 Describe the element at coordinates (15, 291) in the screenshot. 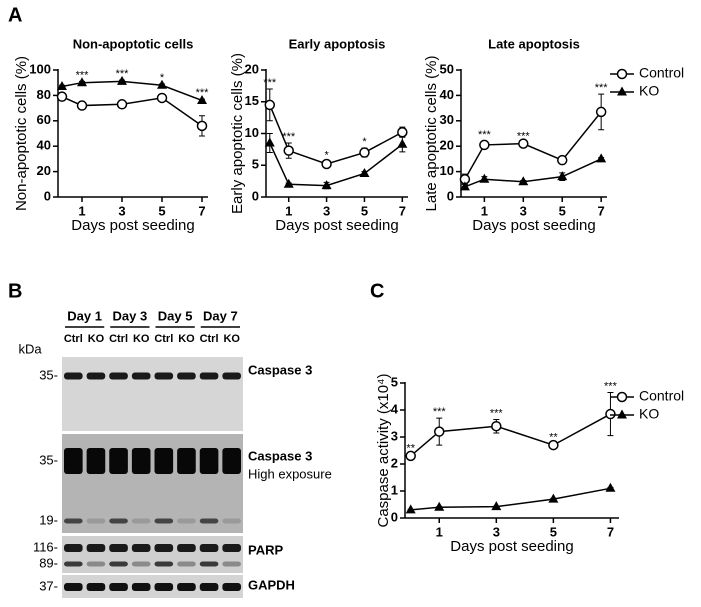

I see `panel-label: B` at that location.